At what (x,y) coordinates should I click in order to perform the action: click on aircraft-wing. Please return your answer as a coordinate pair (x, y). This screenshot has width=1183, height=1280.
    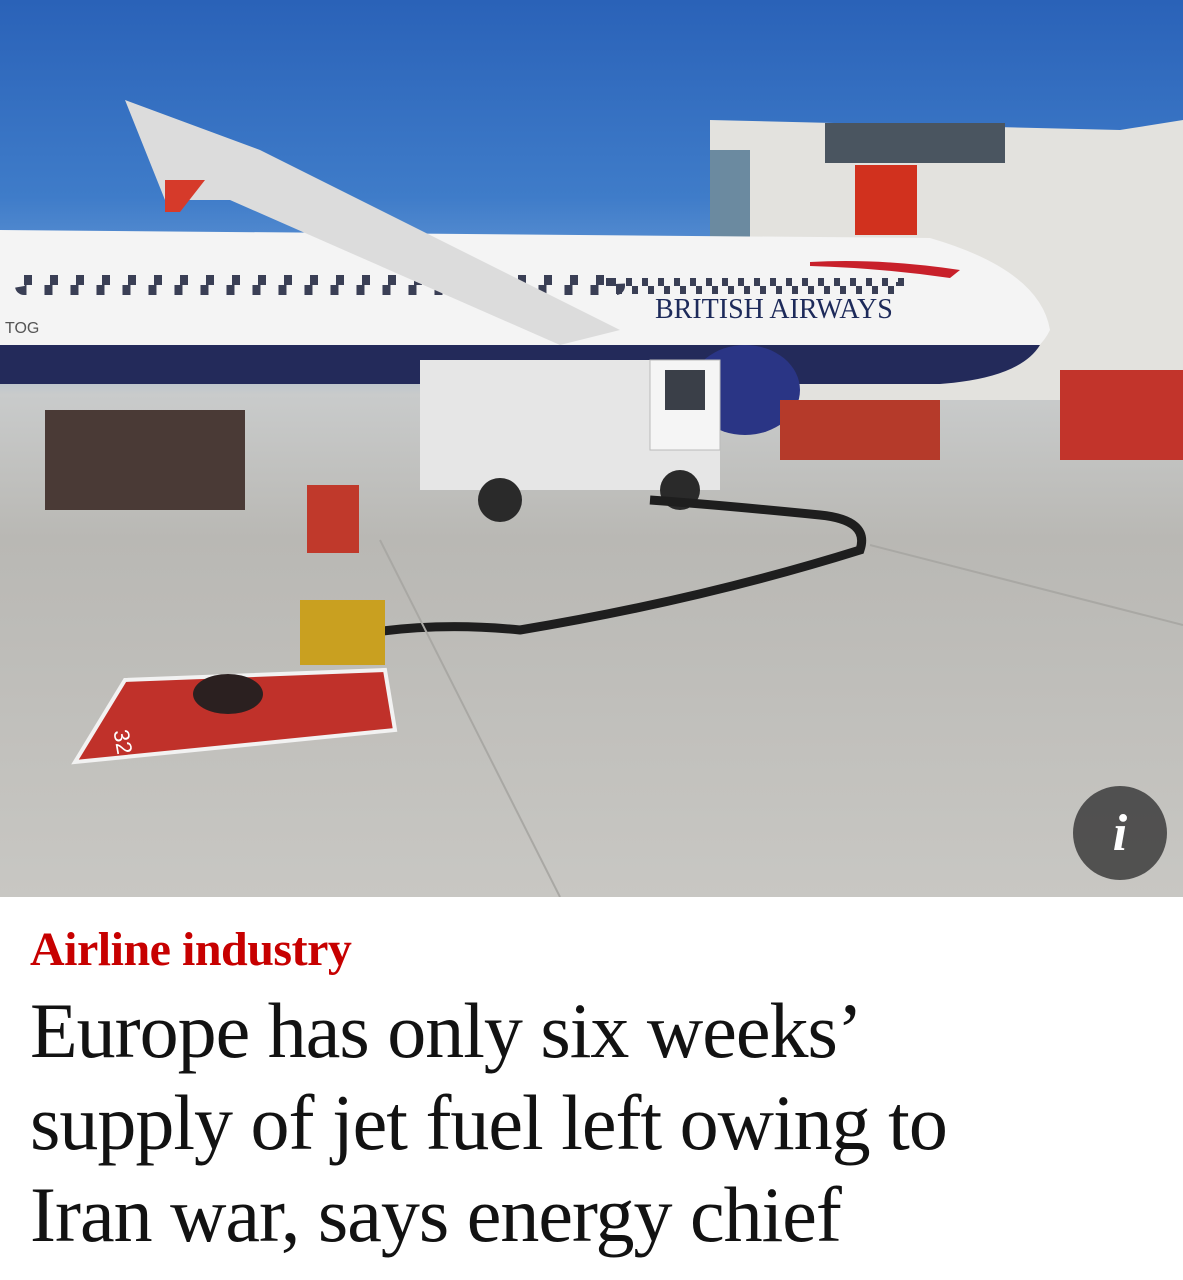
    Looking at the image, I should click on (372, 222).